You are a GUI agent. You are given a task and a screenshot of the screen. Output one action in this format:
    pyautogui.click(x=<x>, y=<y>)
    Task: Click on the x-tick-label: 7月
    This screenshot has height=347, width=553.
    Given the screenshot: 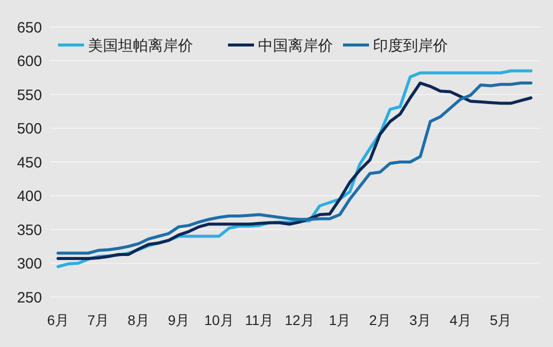 What is the action you would take?
    pyautogui.click(x=98, y=320)
    